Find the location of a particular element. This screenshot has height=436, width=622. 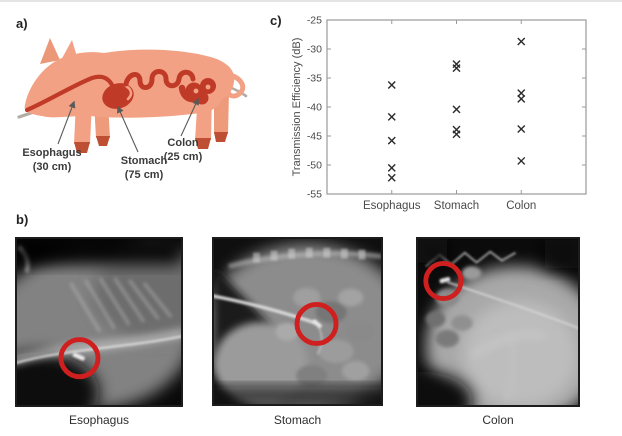

xray-colon is located at coordinates (498, 322).